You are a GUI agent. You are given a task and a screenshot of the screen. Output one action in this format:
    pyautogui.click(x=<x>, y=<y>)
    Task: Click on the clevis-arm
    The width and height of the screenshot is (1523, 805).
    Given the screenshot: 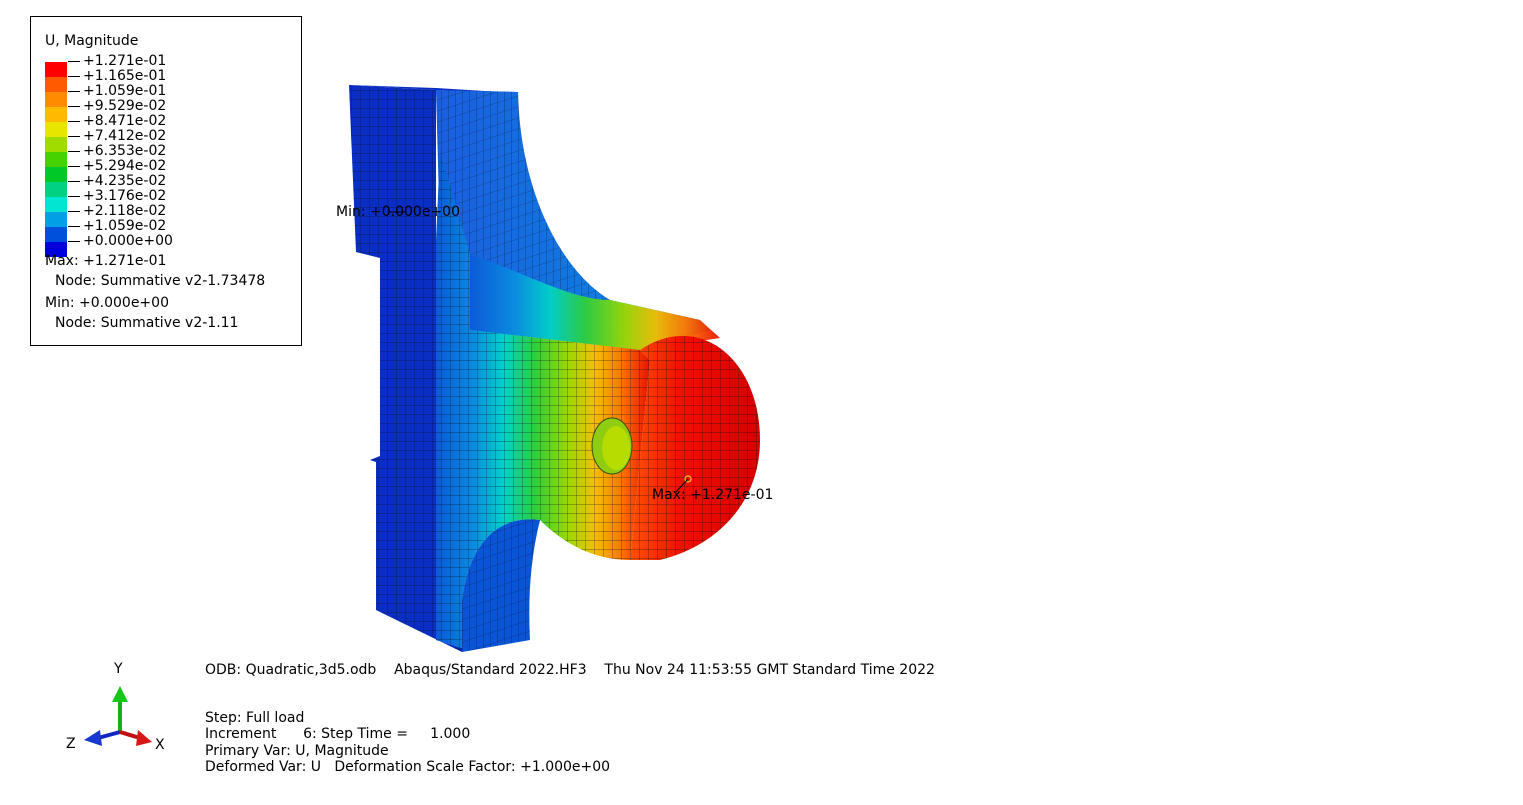 What is the action you would take?
    pyautogui.click(x=598, y=371)
    